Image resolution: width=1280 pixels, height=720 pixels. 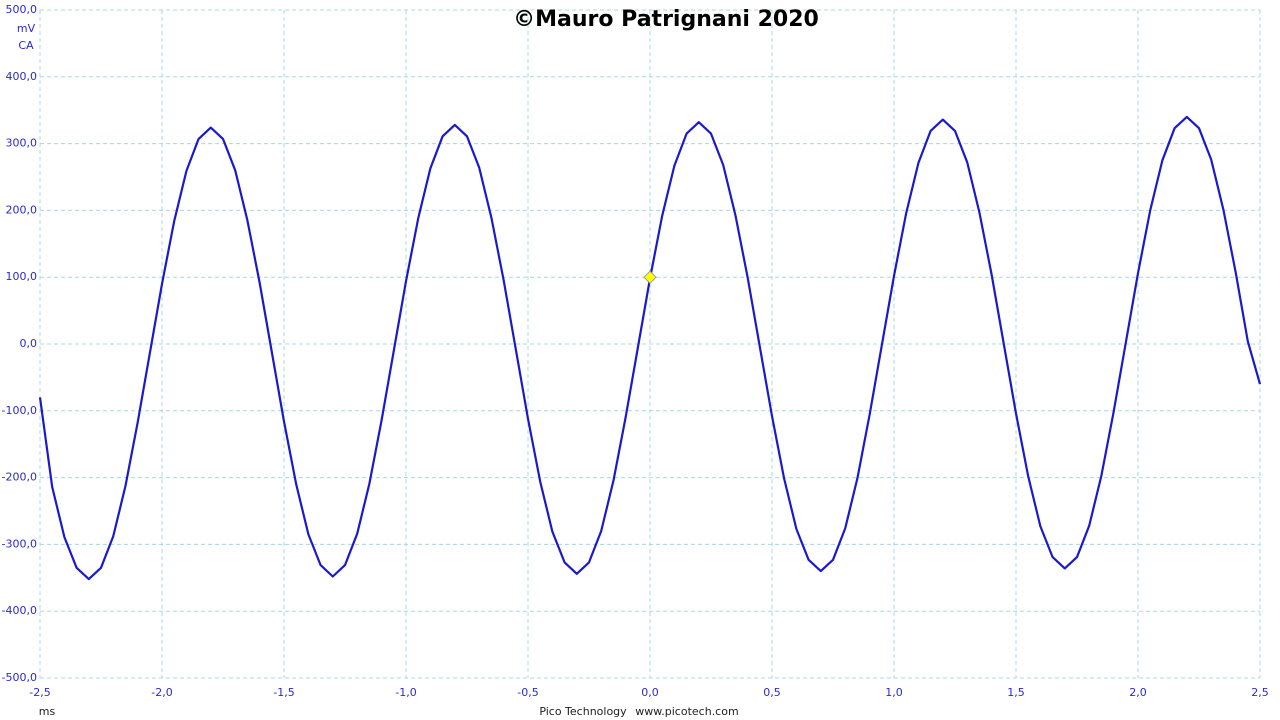 What do you see at coordinates (26, 45) in the screenshot?
I see `coupling: CA` at bounding box center [26, 45].